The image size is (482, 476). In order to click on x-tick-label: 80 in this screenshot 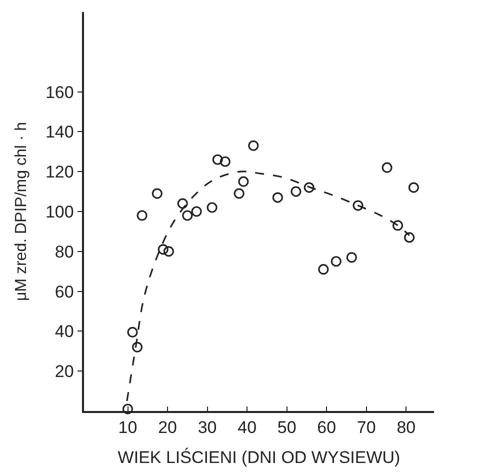, I will do `click(406, 428)`.